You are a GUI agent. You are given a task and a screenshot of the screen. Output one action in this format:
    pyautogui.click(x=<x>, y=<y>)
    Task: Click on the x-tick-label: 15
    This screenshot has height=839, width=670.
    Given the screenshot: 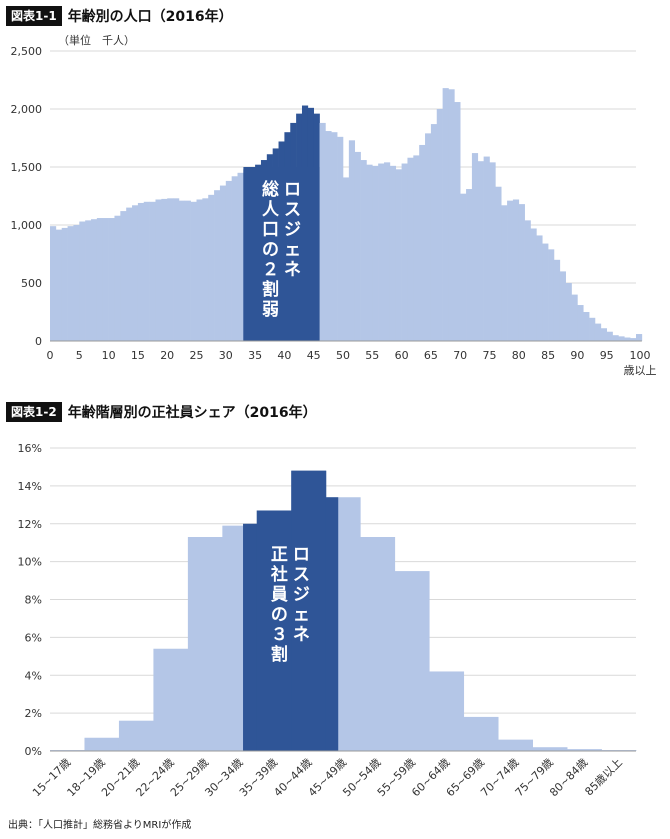 What is the action you would take?
    pyautogui.click(x=138, y=355)
    